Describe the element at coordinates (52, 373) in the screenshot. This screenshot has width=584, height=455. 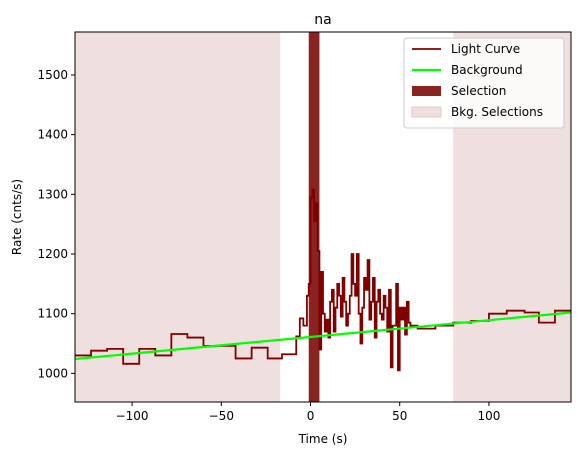
I see `y-tick-label: 1000` at that location.